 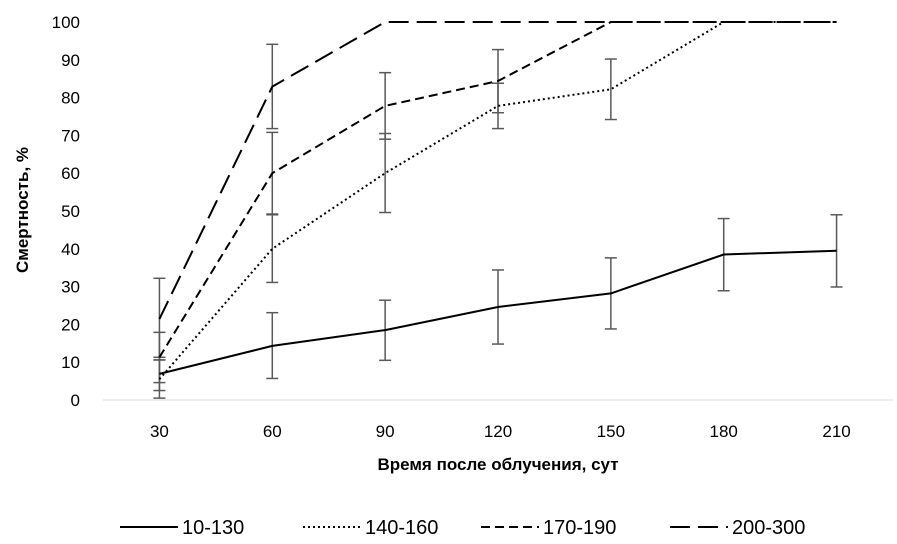 I want to click on legend-label: 200-300, so click(x=768, y=528).